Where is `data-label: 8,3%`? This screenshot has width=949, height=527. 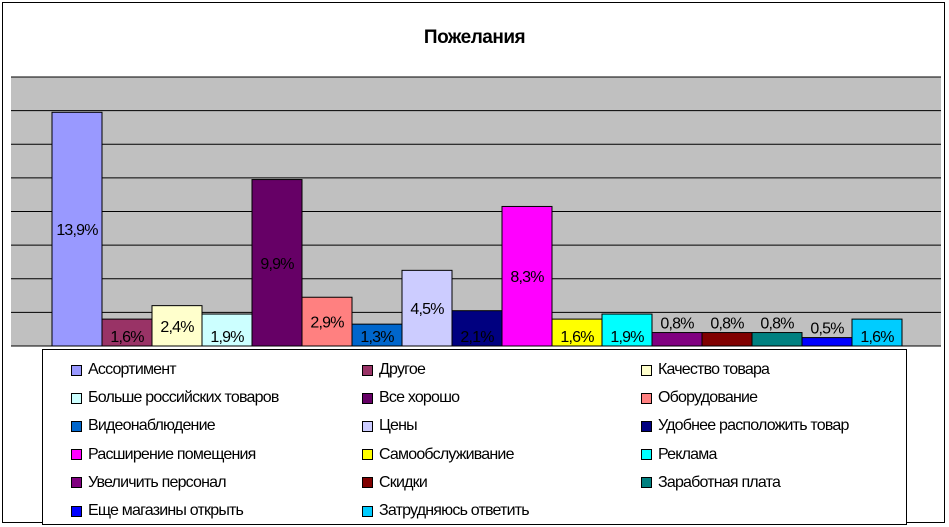 data-label: 8,3% is located at coordinates (527, 277).